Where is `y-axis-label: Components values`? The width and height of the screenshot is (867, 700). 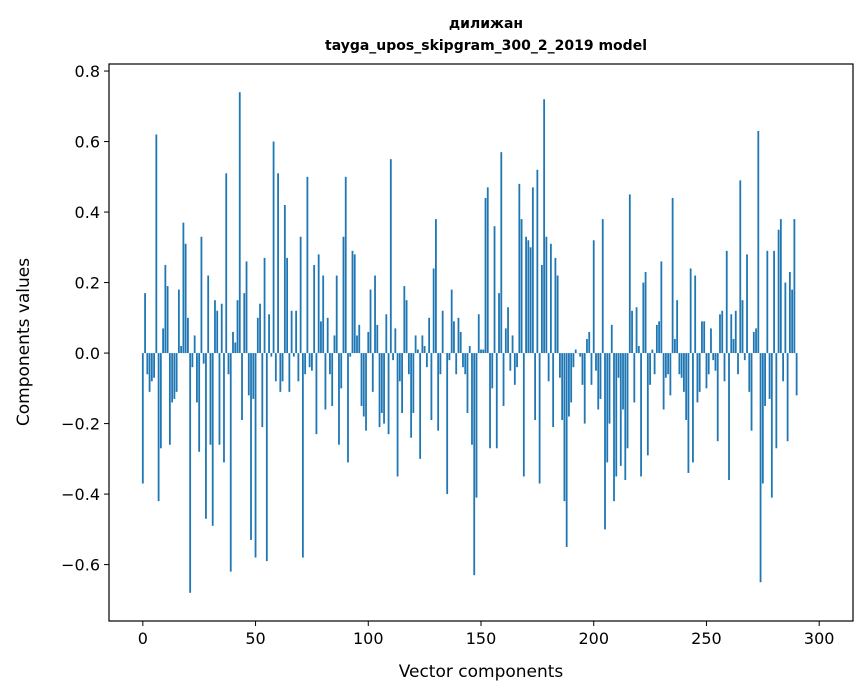 y-axis-label: Components values is located at coordinates (24, 342).